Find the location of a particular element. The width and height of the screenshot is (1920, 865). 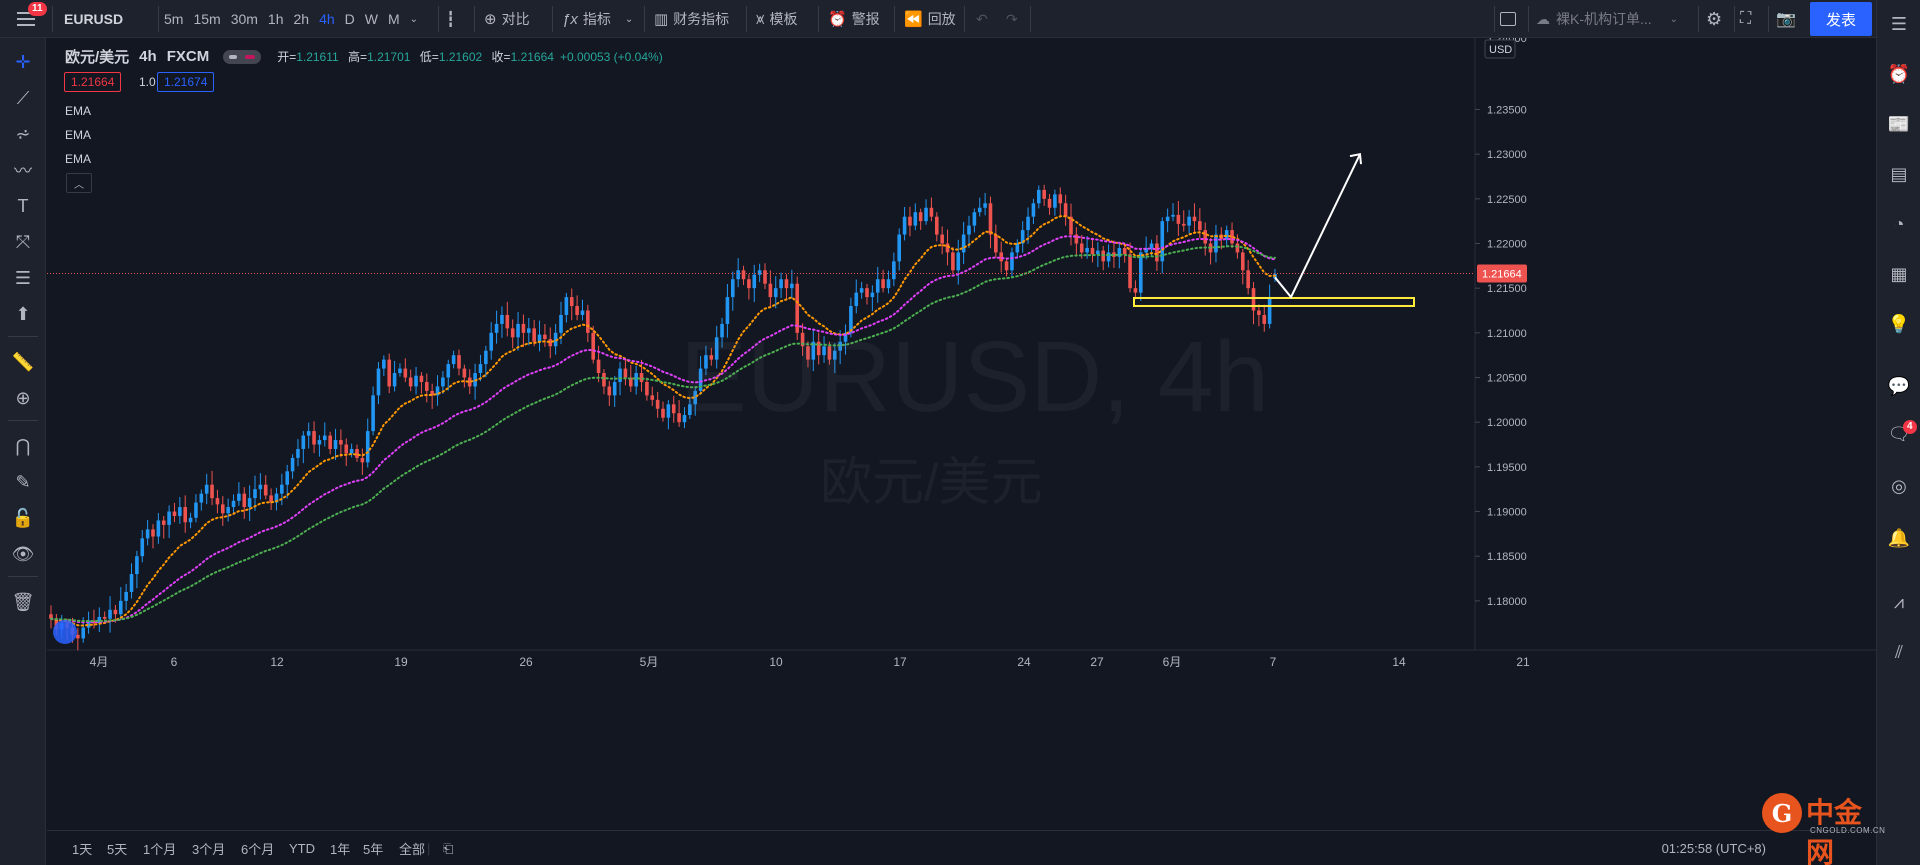

range-5y: 5年 is located at coordinates (373, 849).